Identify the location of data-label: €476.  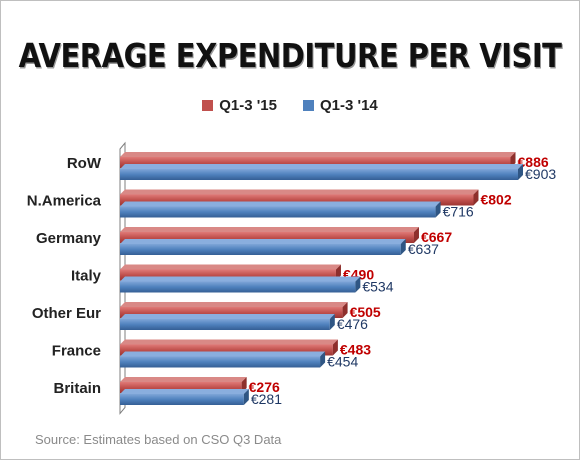
(352, 324).